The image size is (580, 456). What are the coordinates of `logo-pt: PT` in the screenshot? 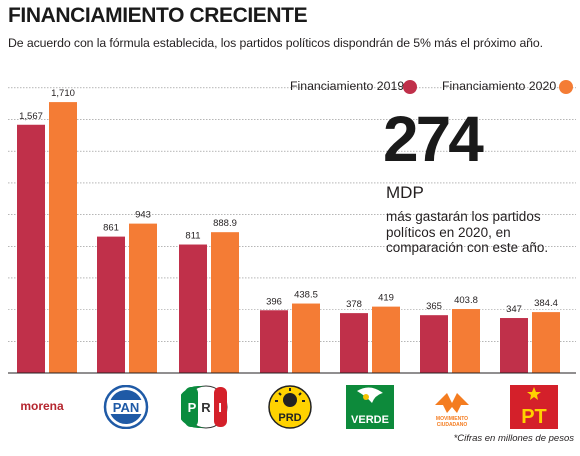 It's located at (534, 407).